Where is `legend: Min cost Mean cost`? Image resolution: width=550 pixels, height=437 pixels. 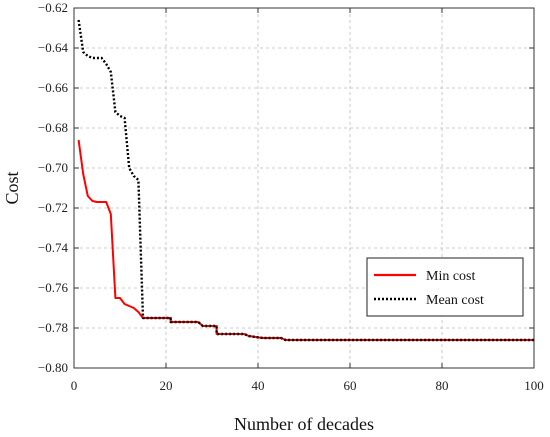
legend: Min cost Mean cost is located at coordinates (445, 287).